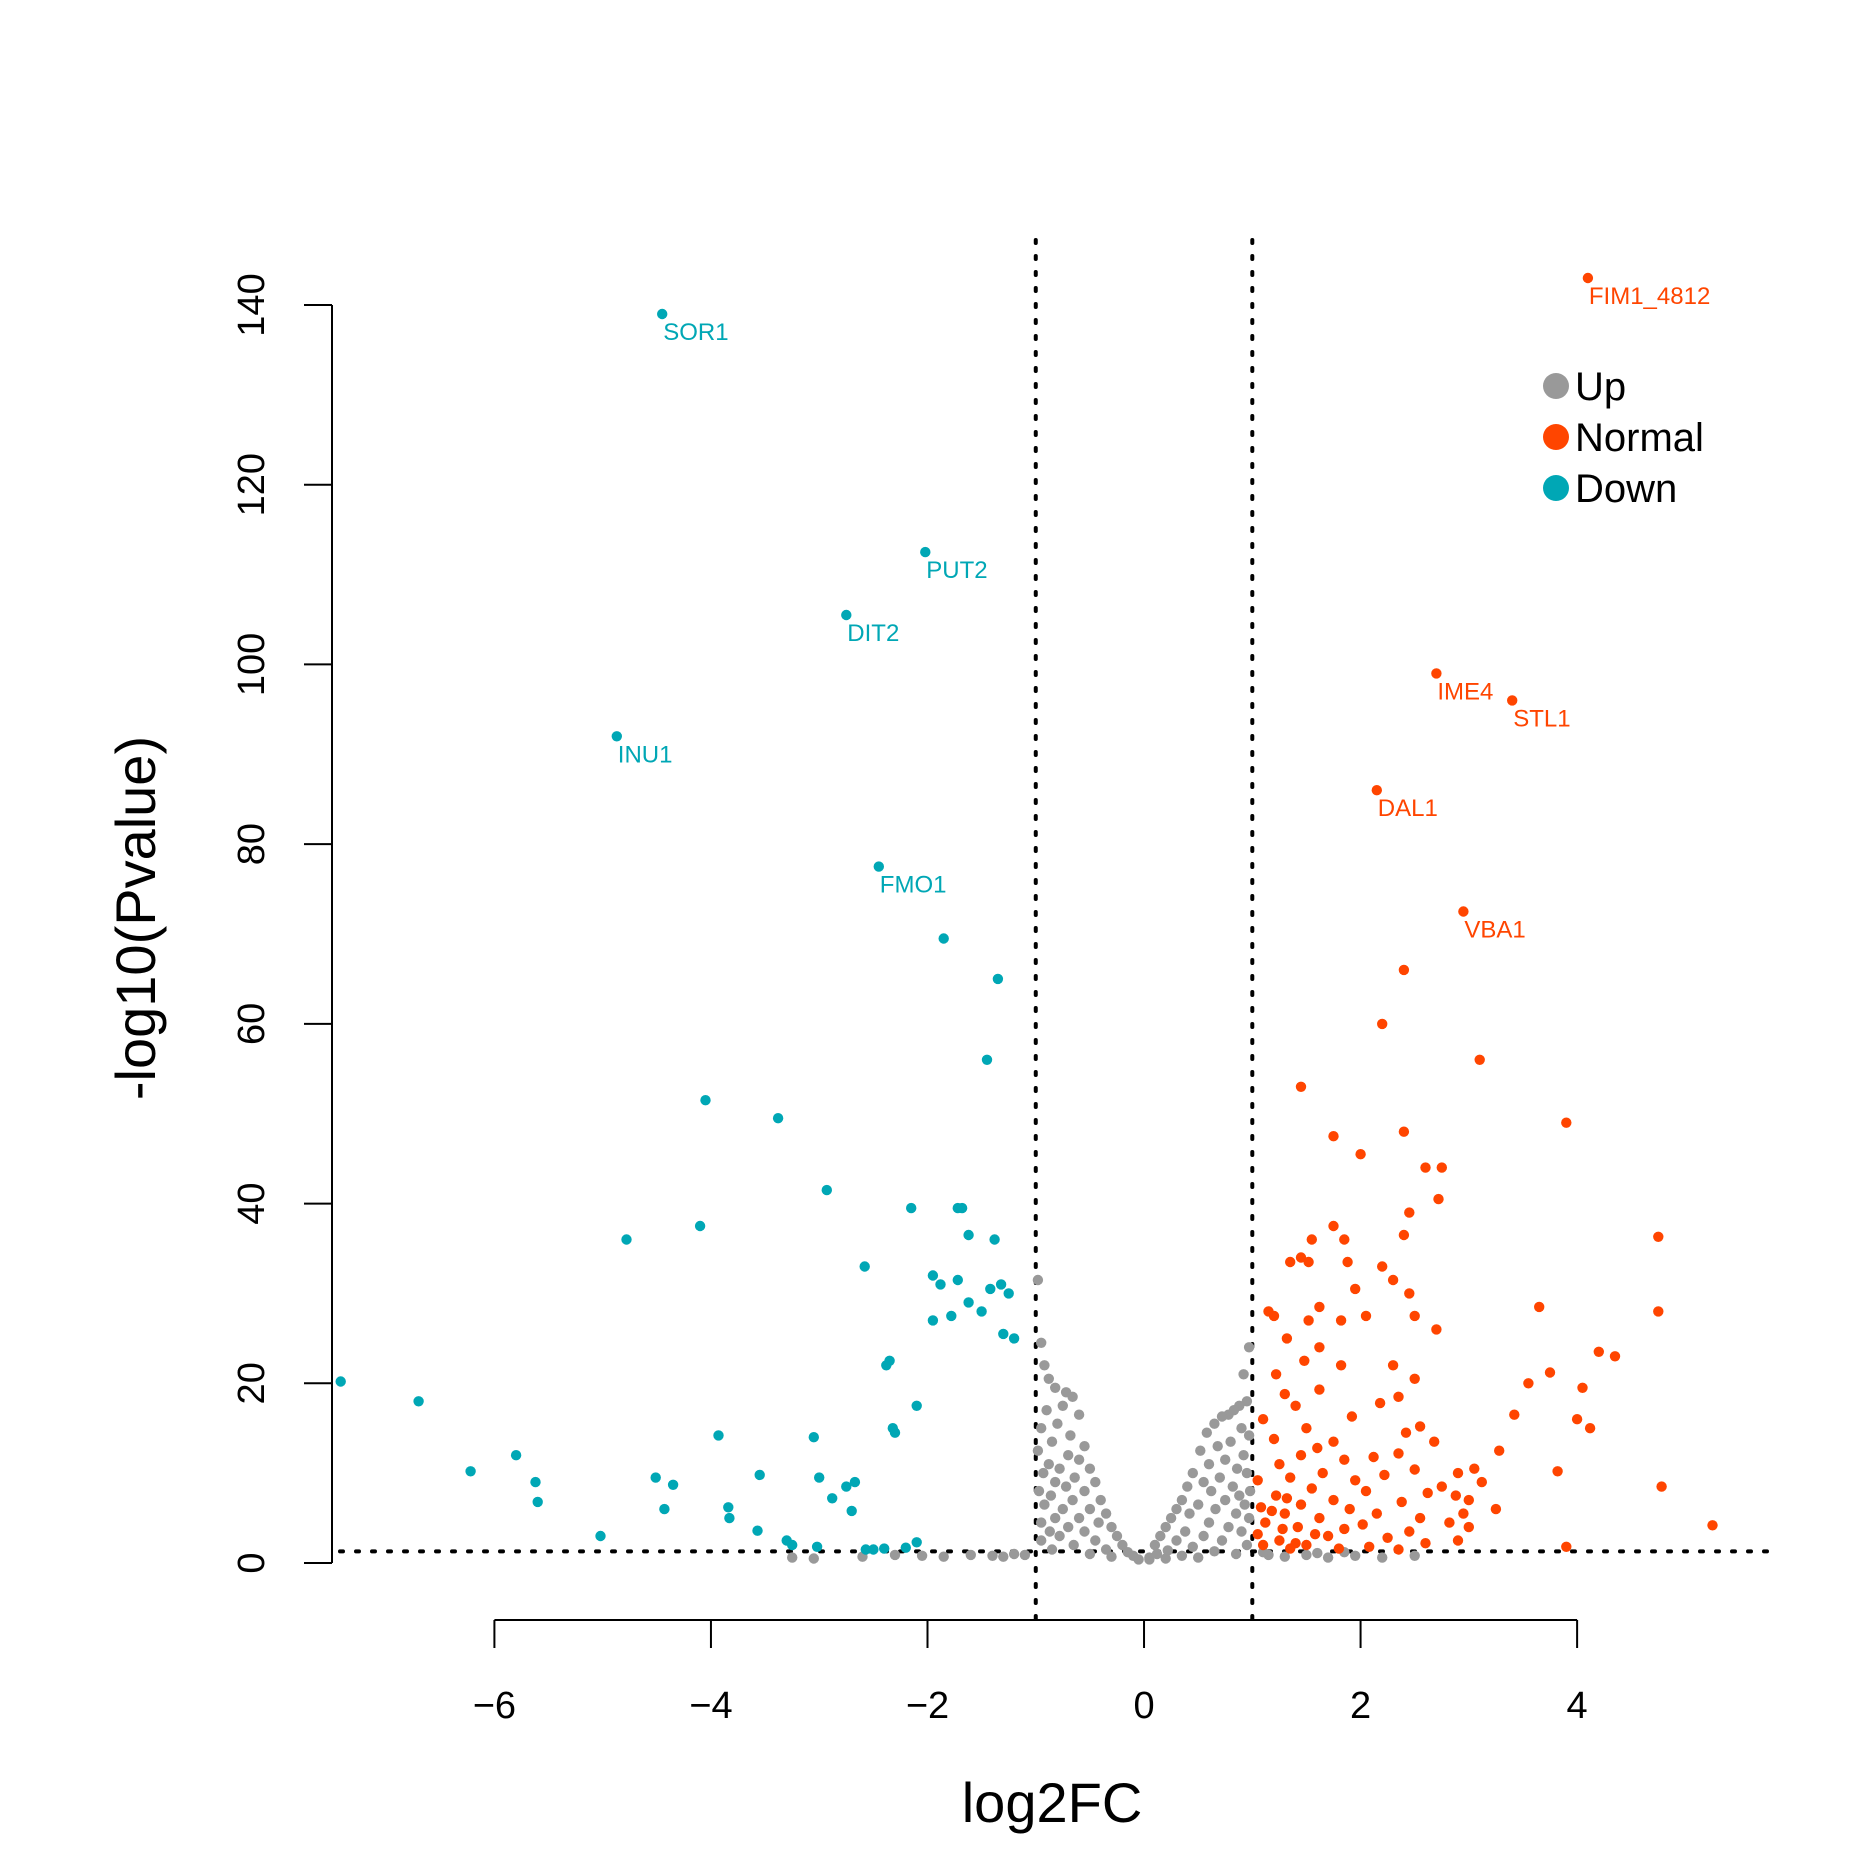 This screenshot has width=1872, height=1872. What do you see at coordinates (1465, 691) in the screenshot?
I see `gene-label-6: IME4` at bounding box center [1465, 691].